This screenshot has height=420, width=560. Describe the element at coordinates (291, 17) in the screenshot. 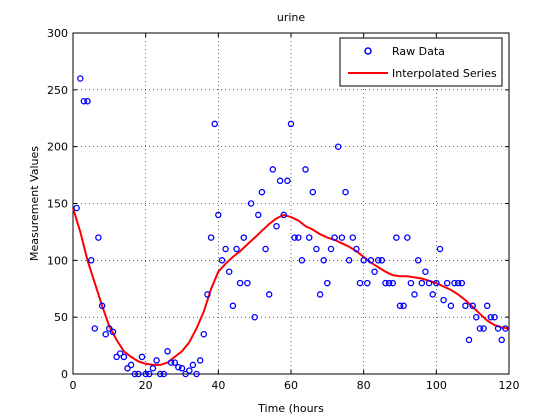

I see `chart-title: urine` at that location.